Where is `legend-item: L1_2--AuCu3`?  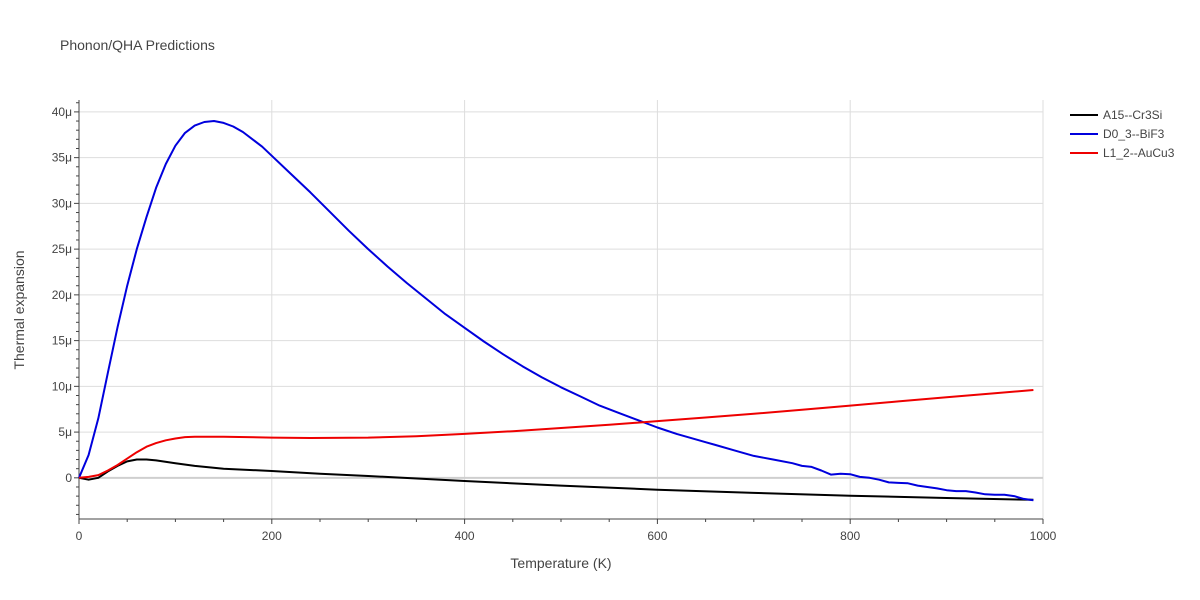
legend-item: L1_2--AuCu3 is located at coordinates (1122, 153).